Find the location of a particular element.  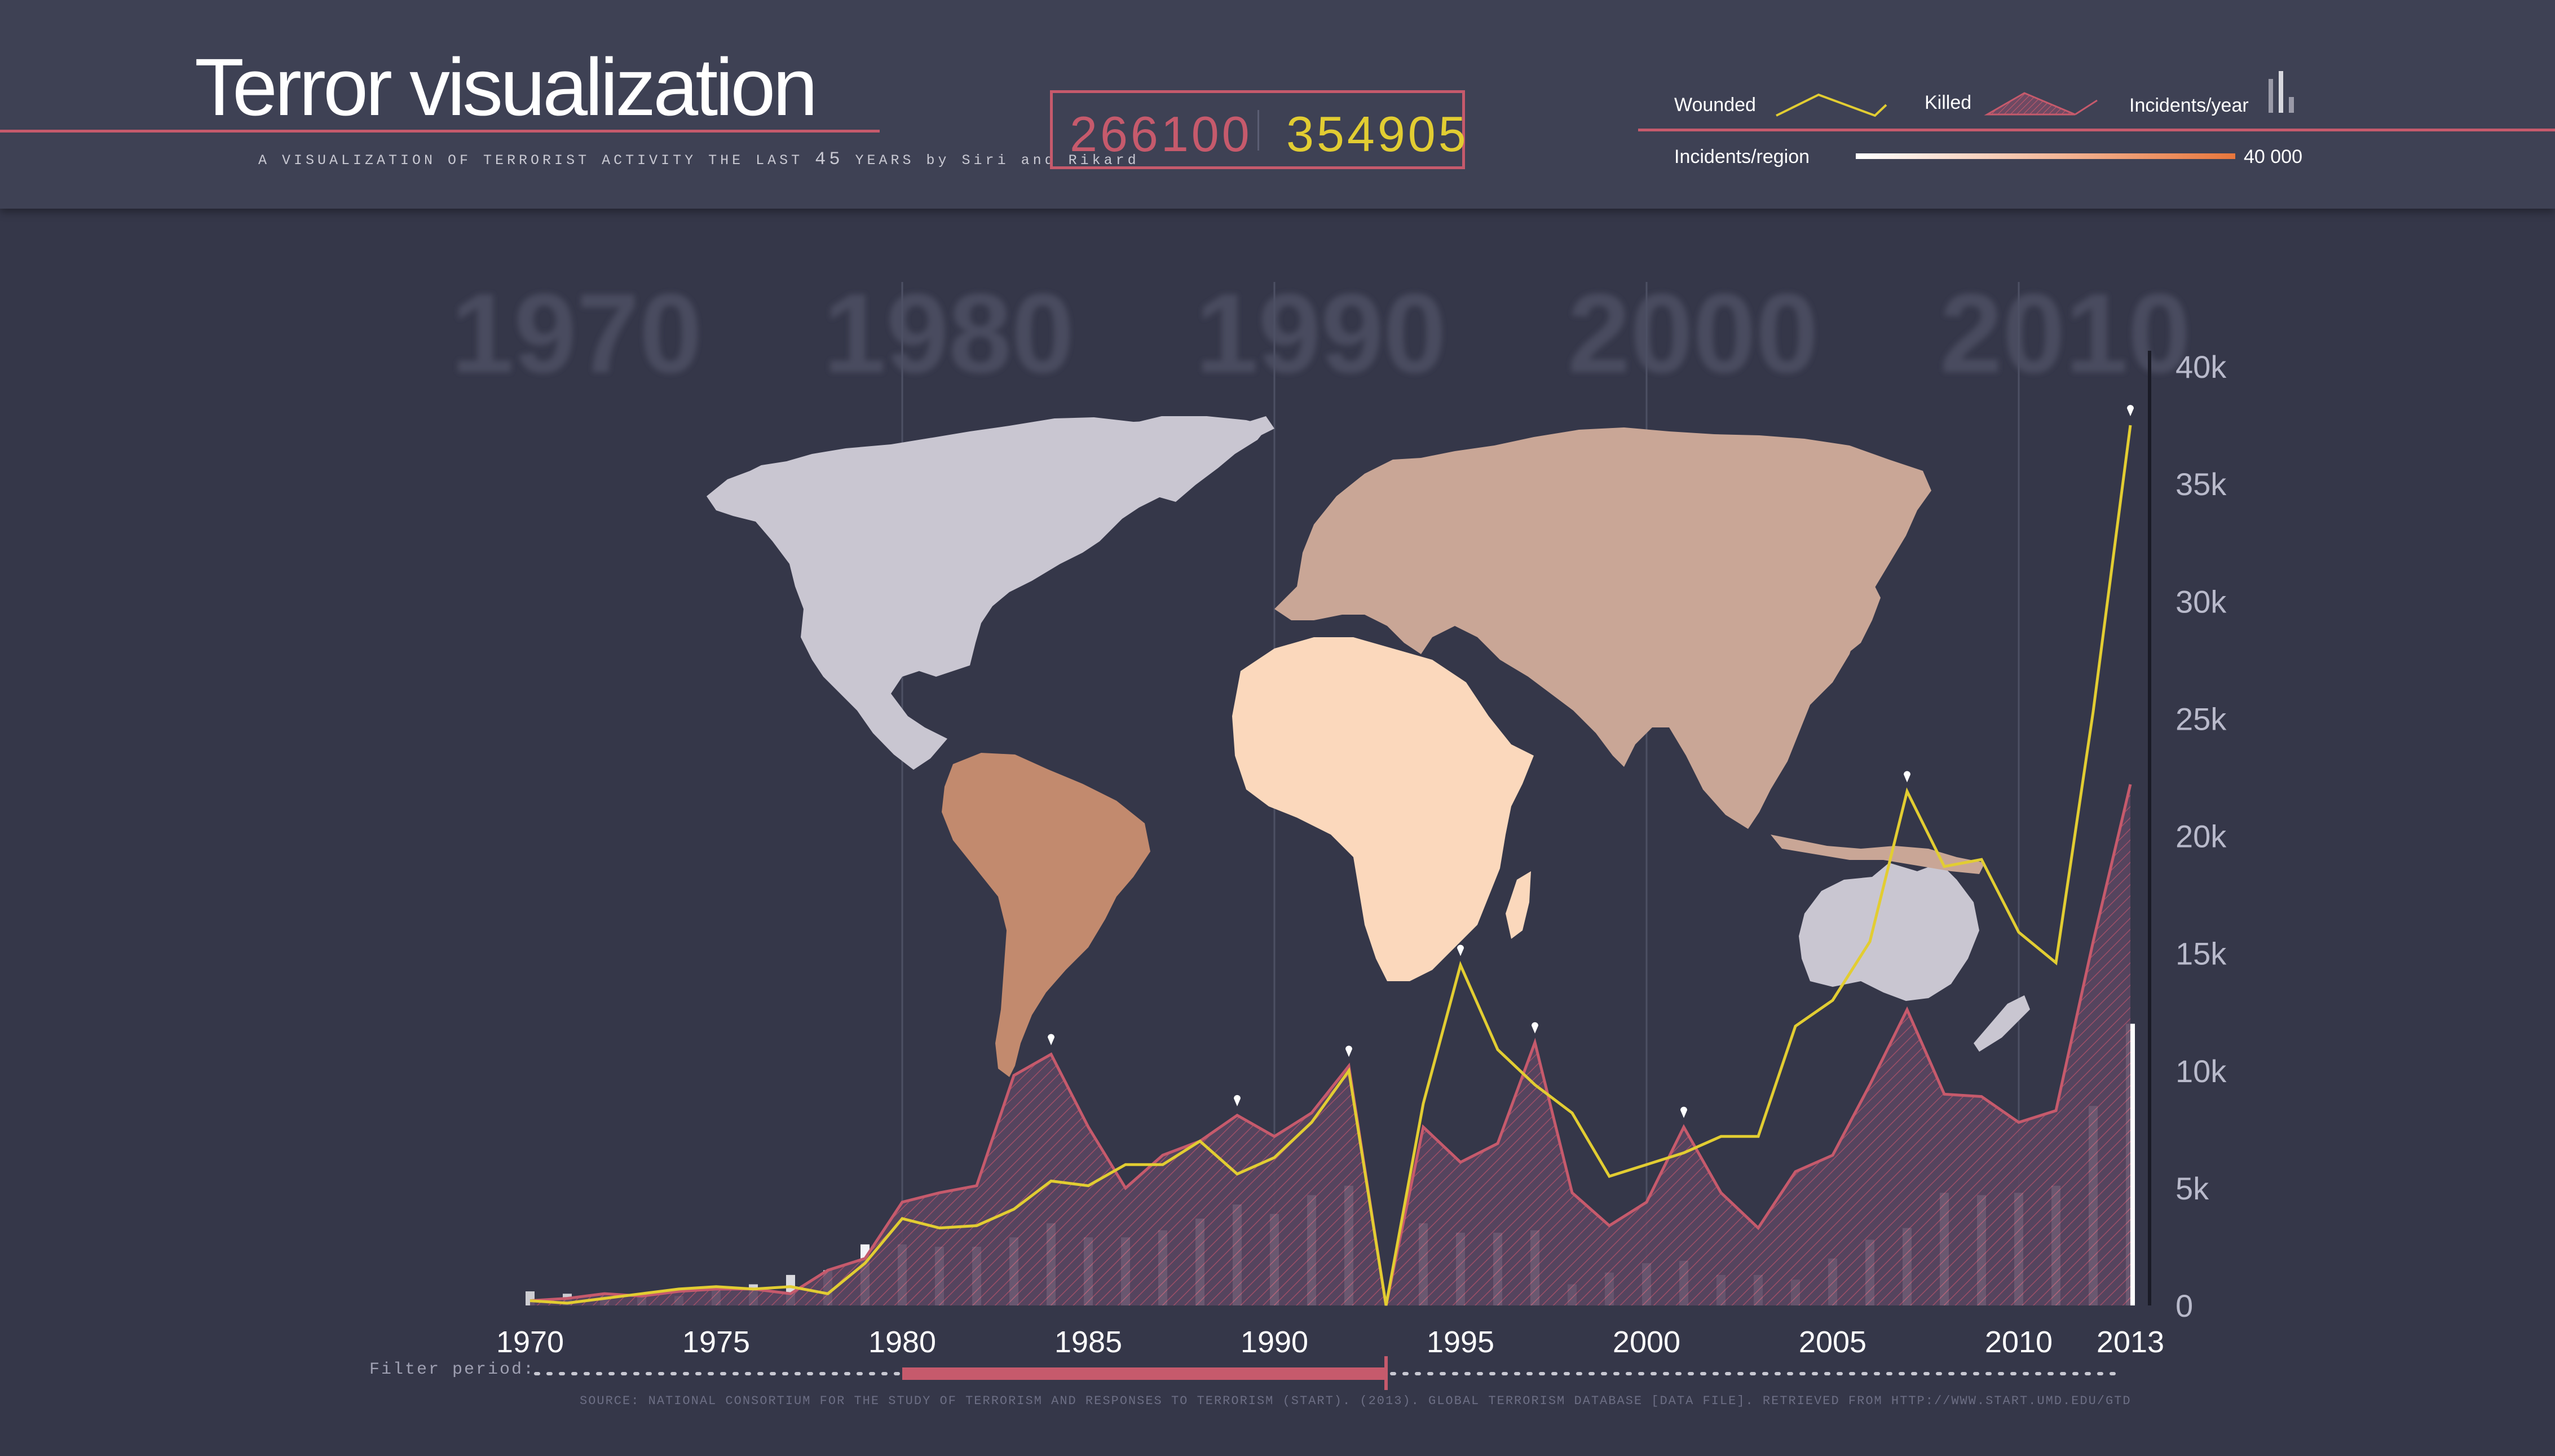

peak-marker-2001 is located at coordinates (1684, 1112).